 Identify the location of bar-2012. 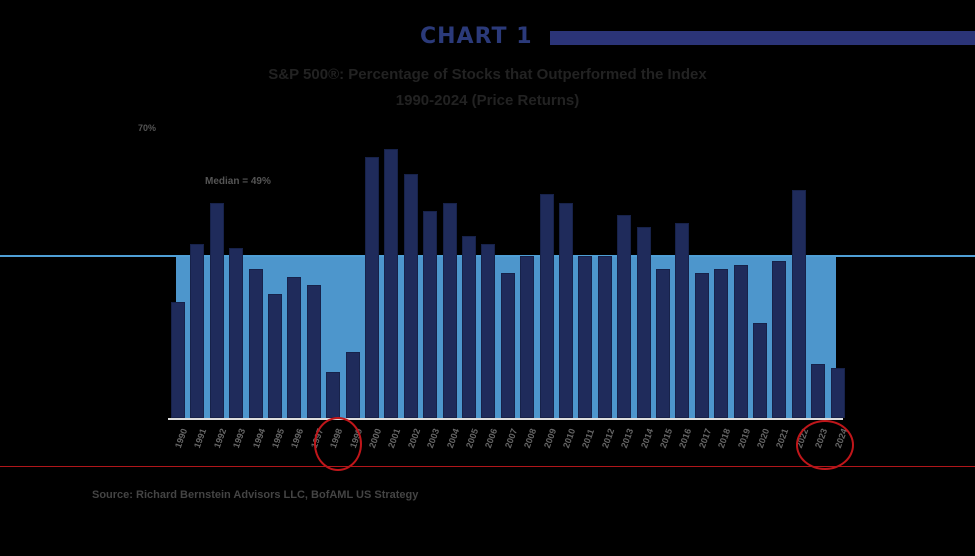
(604, 337).